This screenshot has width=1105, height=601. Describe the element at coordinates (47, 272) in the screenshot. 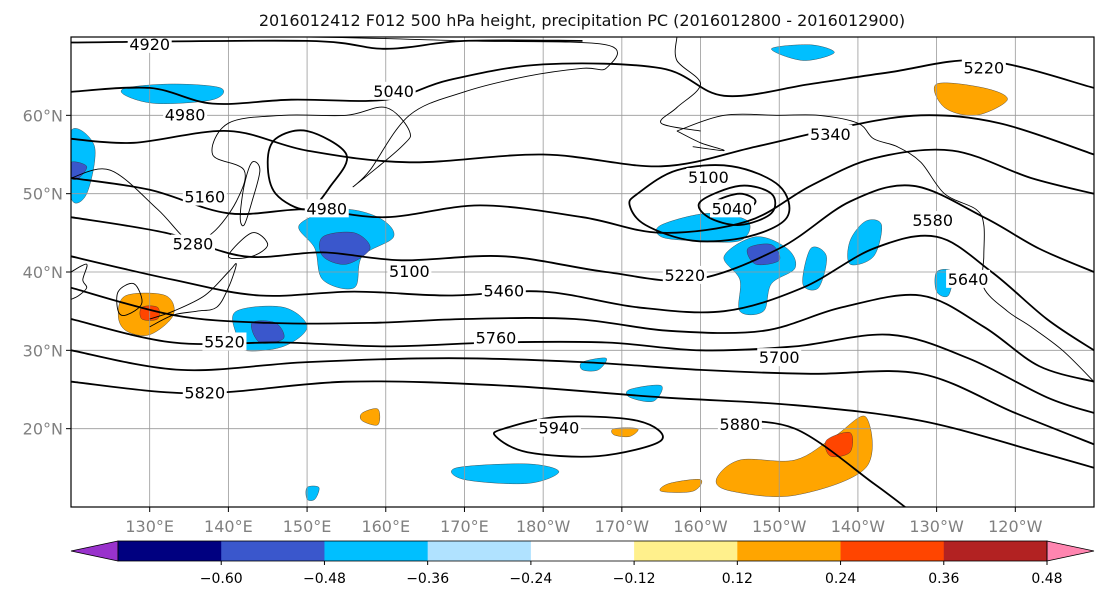

I see `latitude-axis: 20°N 30°N 40°N 50°N 60°N` at that location.